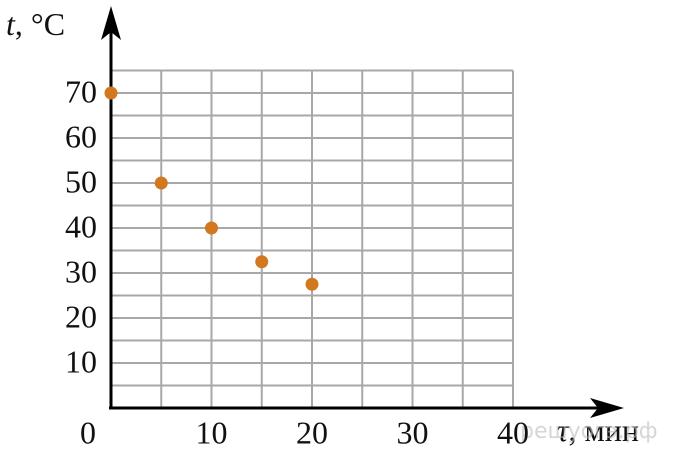 The width and height of the screenshot is (685, 459). I want to click on watermark: решуогэ.рф, so click(589, 431).